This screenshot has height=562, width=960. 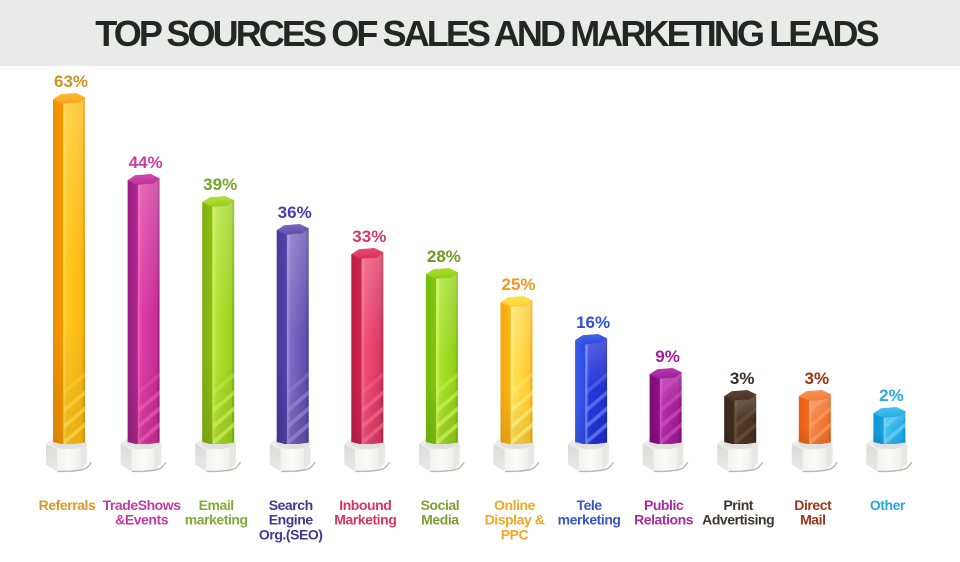 What do you see at coordinates (365, 505) in the screenshot?
I see `svg-text: Inbound` at bounding box center [365, 505].